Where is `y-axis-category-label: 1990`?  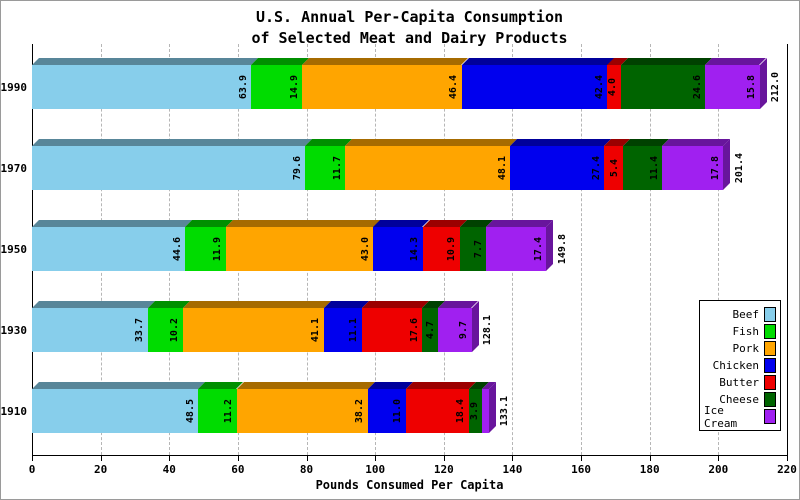 y-axis-category-label: 1990 is located at coordinates (14, 87).